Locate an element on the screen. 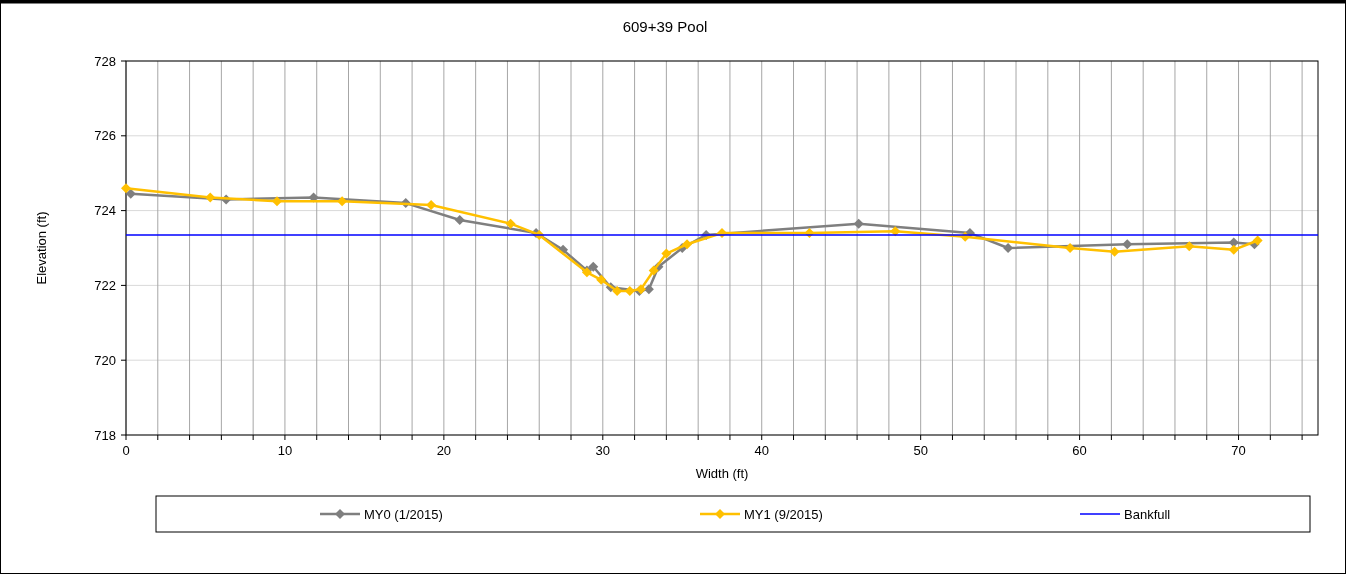 This screenshot has height=574, width=1346. chart-title: 609+39 Pool is located at coordinates (665, 26).